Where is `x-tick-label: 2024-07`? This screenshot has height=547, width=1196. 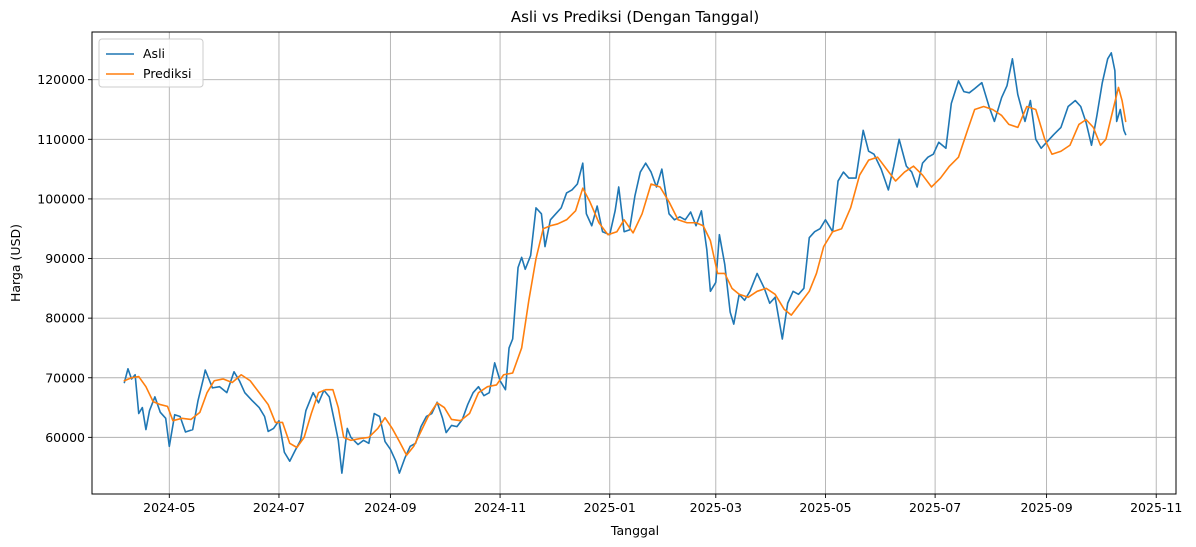 x-tick-label: 2024-07 is located at coordinates (279, 507).